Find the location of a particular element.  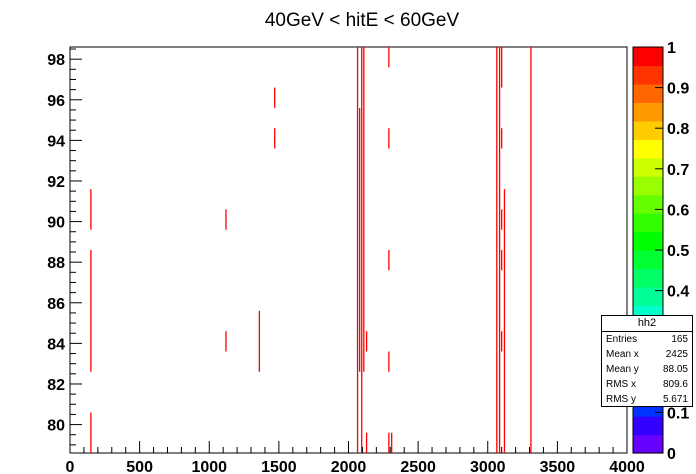

y-tick-label: 88 is located at coordinates (56, 263).